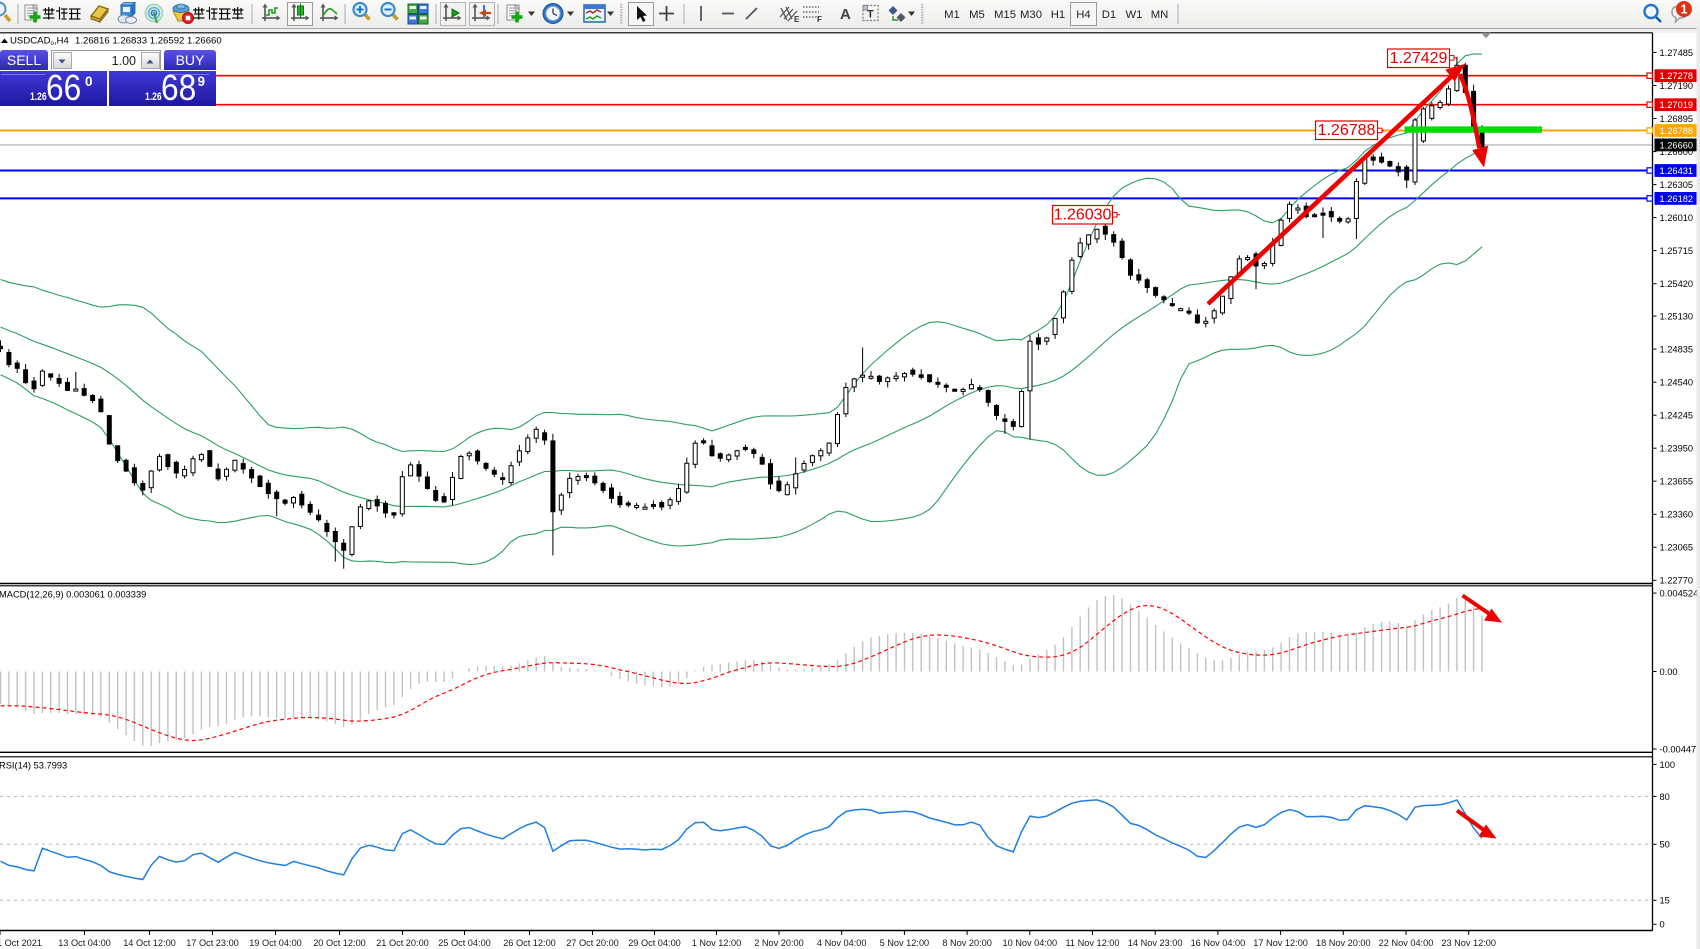 The width and height of the screenshot is (1700, 949). What do you see at coordinates (529, 943) in the screenshot?
I see `svg-text: 26 Oct 12:00` at bounding box center [529, 943].